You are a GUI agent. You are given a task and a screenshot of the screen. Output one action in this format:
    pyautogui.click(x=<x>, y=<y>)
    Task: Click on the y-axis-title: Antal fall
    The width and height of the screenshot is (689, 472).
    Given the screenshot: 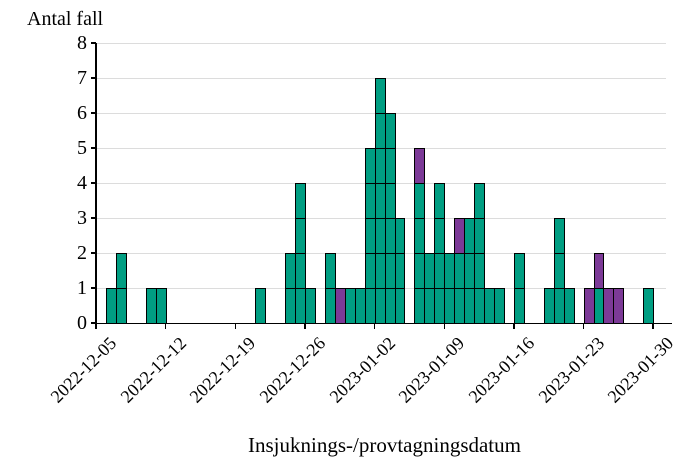 What is the action you would take?
    pyautogui.click(x=65, y=19)
    